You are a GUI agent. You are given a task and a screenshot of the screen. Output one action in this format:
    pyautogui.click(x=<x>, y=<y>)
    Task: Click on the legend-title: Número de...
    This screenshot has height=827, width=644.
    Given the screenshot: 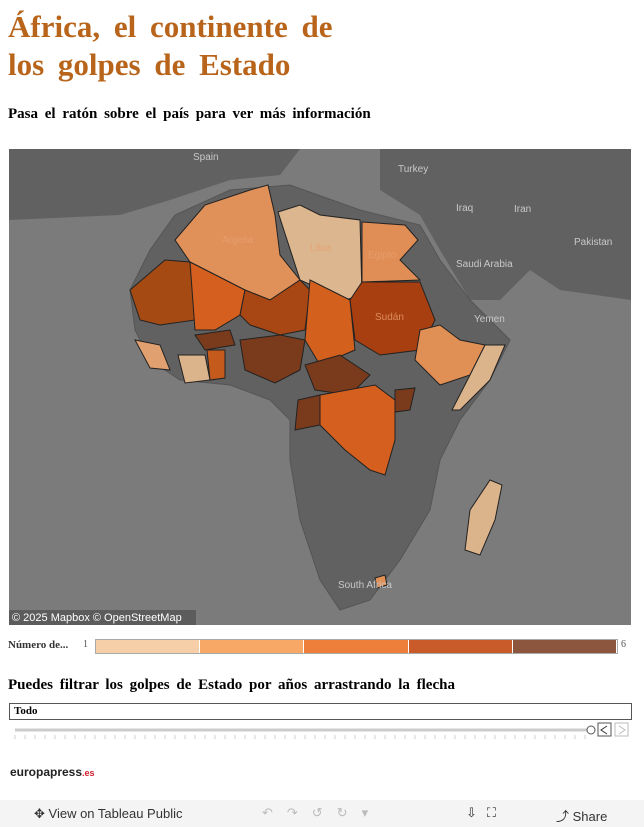 What is the action you would take?
    pyautogui.click(x=38, y=645)
    